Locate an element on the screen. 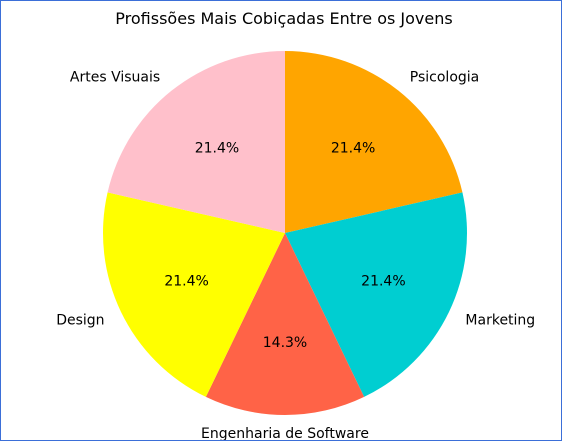 Image resolution: width=562 pixels, height=441 pixels. slice-pct-artes-visuais: 21.4% is located at coordinates (217, 149).